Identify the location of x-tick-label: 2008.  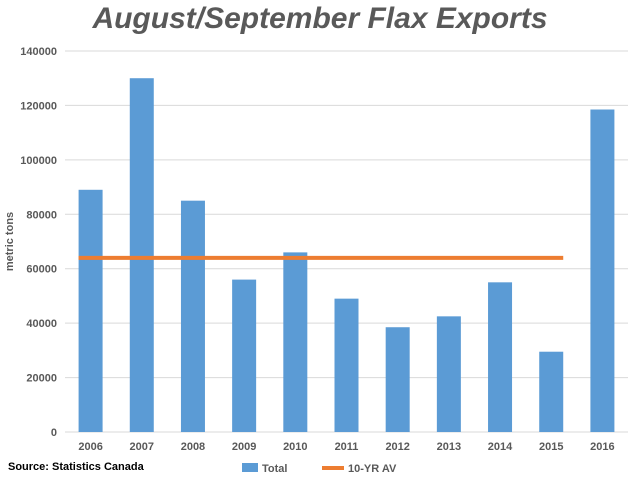
(193, 447).